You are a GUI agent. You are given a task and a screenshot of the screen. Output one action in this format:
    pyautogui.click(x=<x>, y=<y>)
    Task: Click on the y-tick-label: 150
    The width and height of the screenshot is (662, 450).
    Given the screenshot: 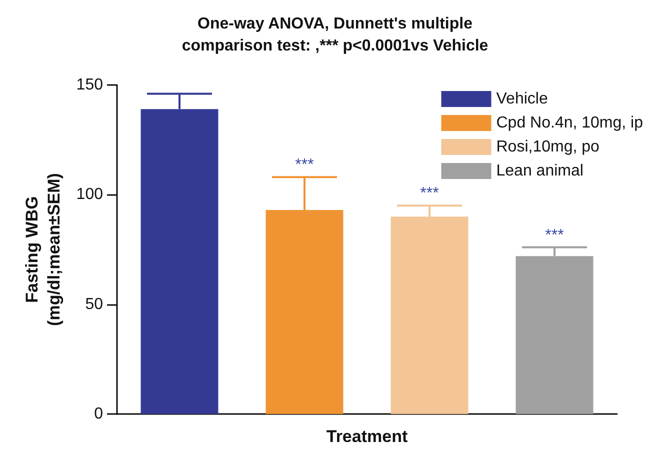 What is the action you would take?
    pyautogui.click(x=90, y=85)
    